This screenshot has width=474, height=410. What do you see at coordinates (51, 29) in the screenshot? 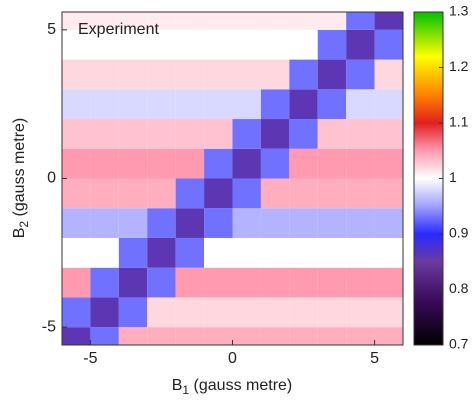
I see `y-tick-label: 5` at bounding box center [51, 29].